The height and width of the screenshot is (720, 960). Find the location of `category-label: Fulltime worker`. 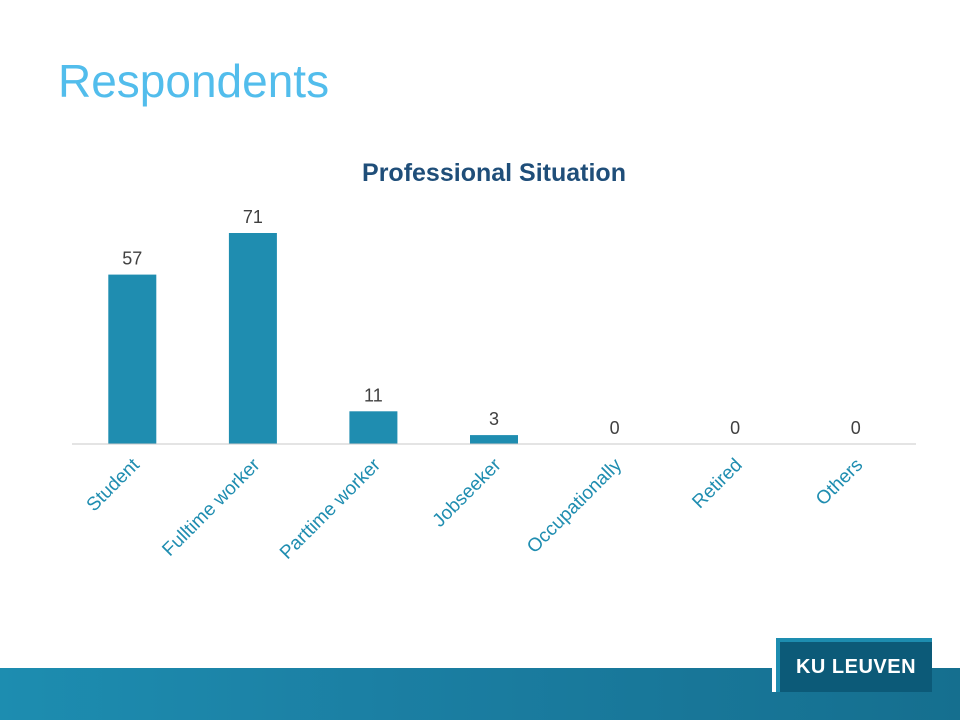

category-label: Fulltime worker is located at coordinates (212, 507).